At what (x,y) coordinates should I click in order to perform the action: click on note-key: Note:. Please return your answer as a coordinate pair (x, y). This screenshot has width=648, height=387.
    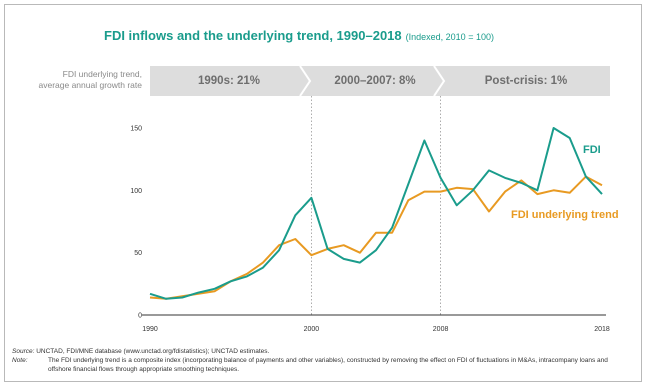
    Looking at the image, I should click on (20, 360).